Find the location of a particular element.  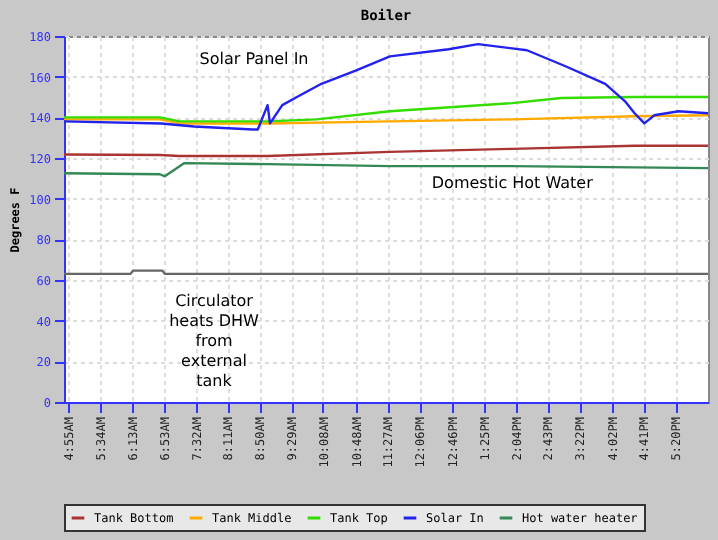

annotation: Circulator heats DHW from external tank is located at coordinates (214, 341).